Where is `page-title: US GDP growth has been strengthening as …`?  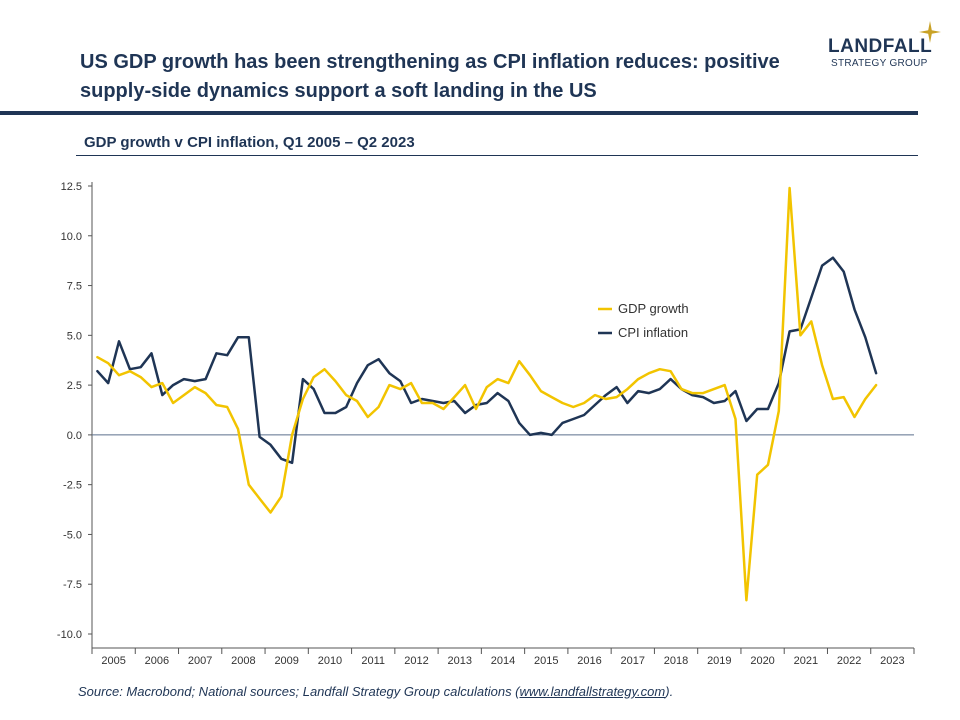
page-title: US GDP growth has been strengthening as … is located at coordinates (430, 76).